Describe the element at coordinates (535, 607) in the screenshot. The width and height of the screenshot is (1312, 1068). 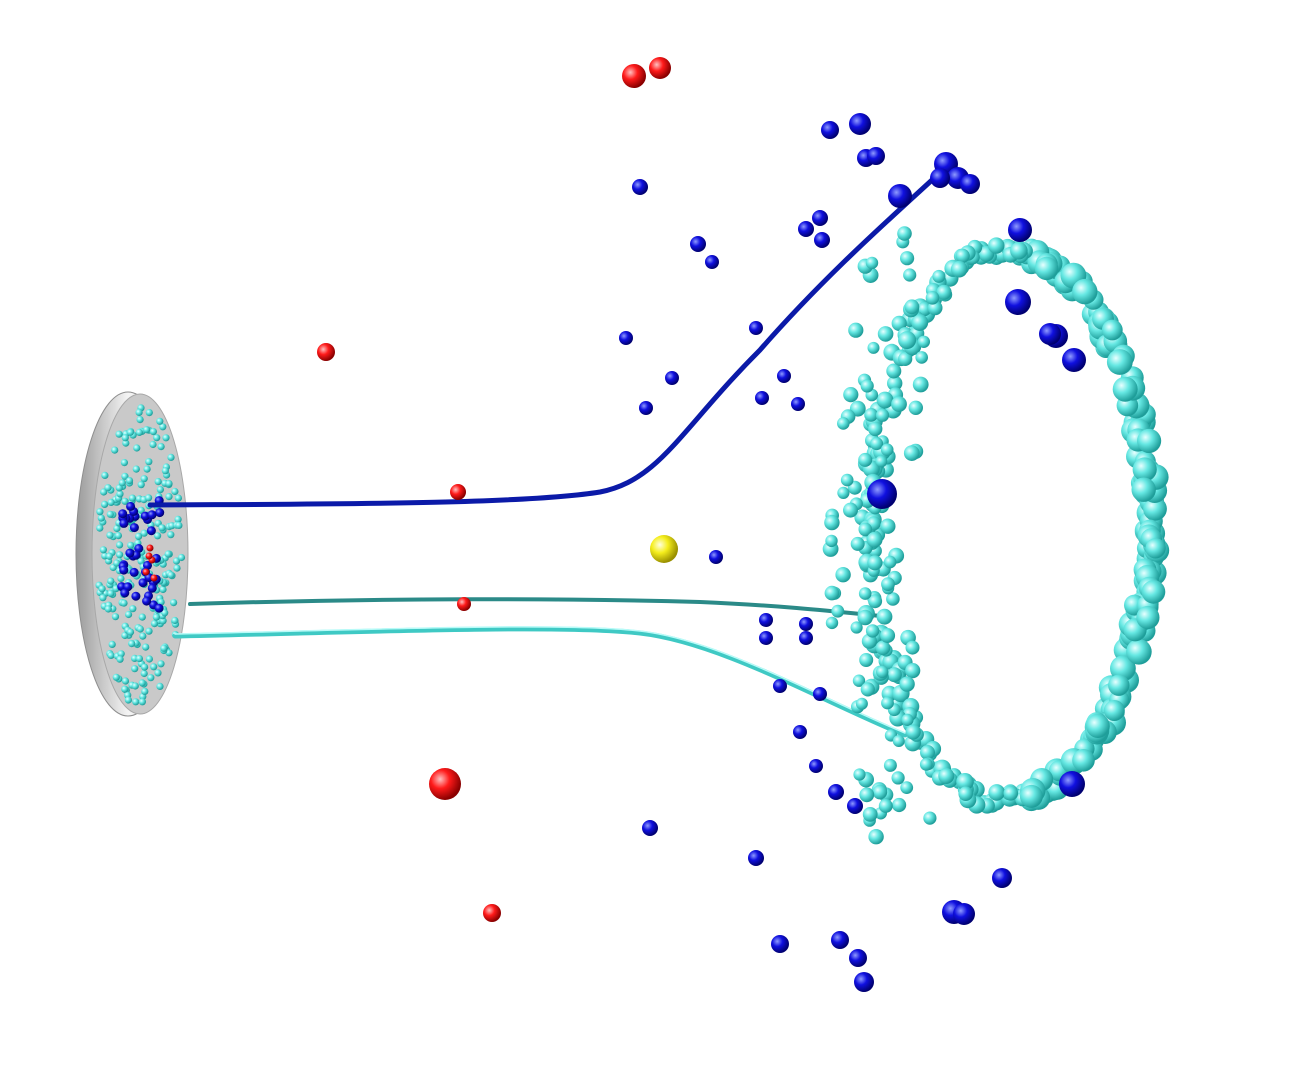
I see `trajectory-teal` at that location.